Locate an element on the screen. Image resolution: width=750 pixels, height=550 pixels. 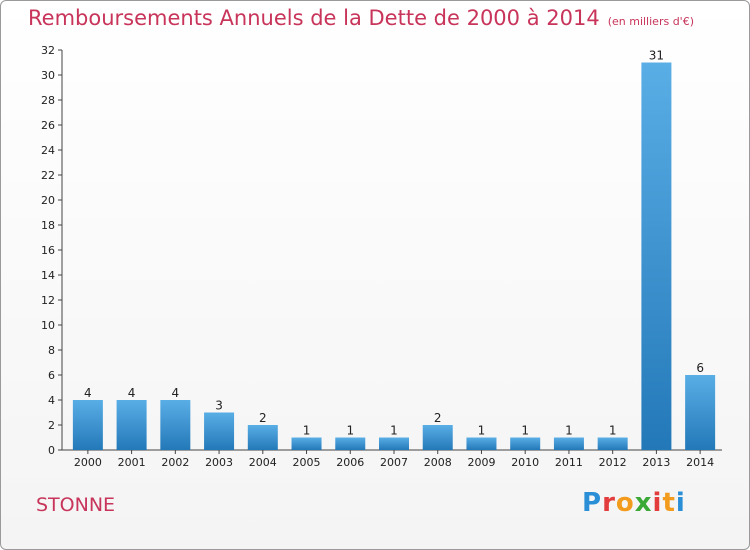
logo-letter: o is located at coordinates (625, 503).